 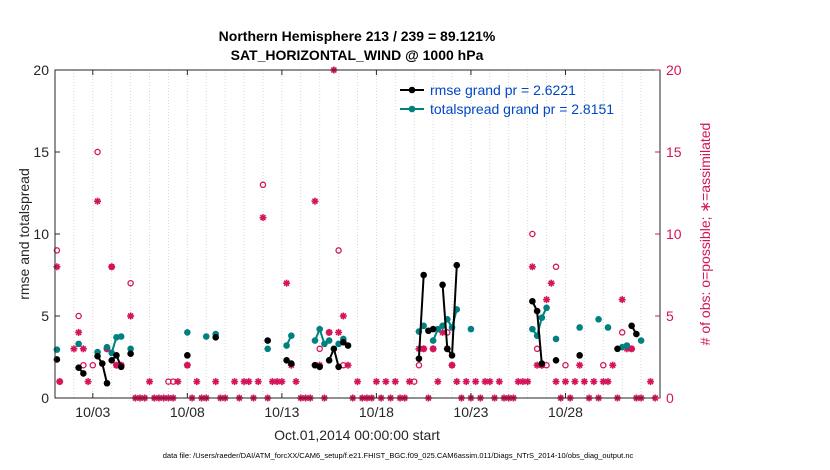 What do you see at coordinates (45, 398) in the screenshot?
I see `y-tick-label: 0` at bounding box center [45, 398].